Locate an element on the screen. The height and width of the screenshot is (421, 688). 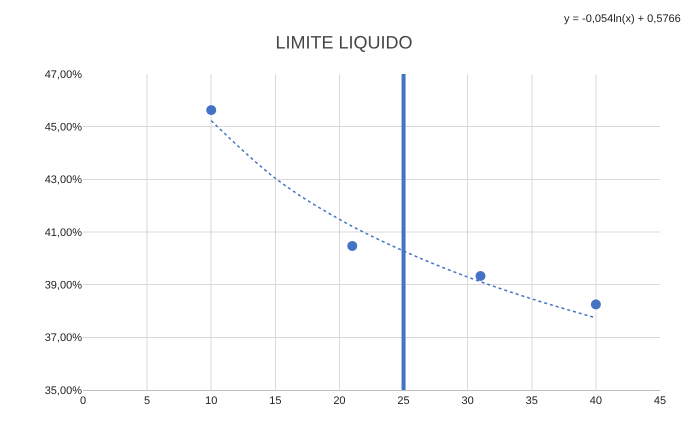
x-tick-label: 35 is located at coordinates (532, 401).